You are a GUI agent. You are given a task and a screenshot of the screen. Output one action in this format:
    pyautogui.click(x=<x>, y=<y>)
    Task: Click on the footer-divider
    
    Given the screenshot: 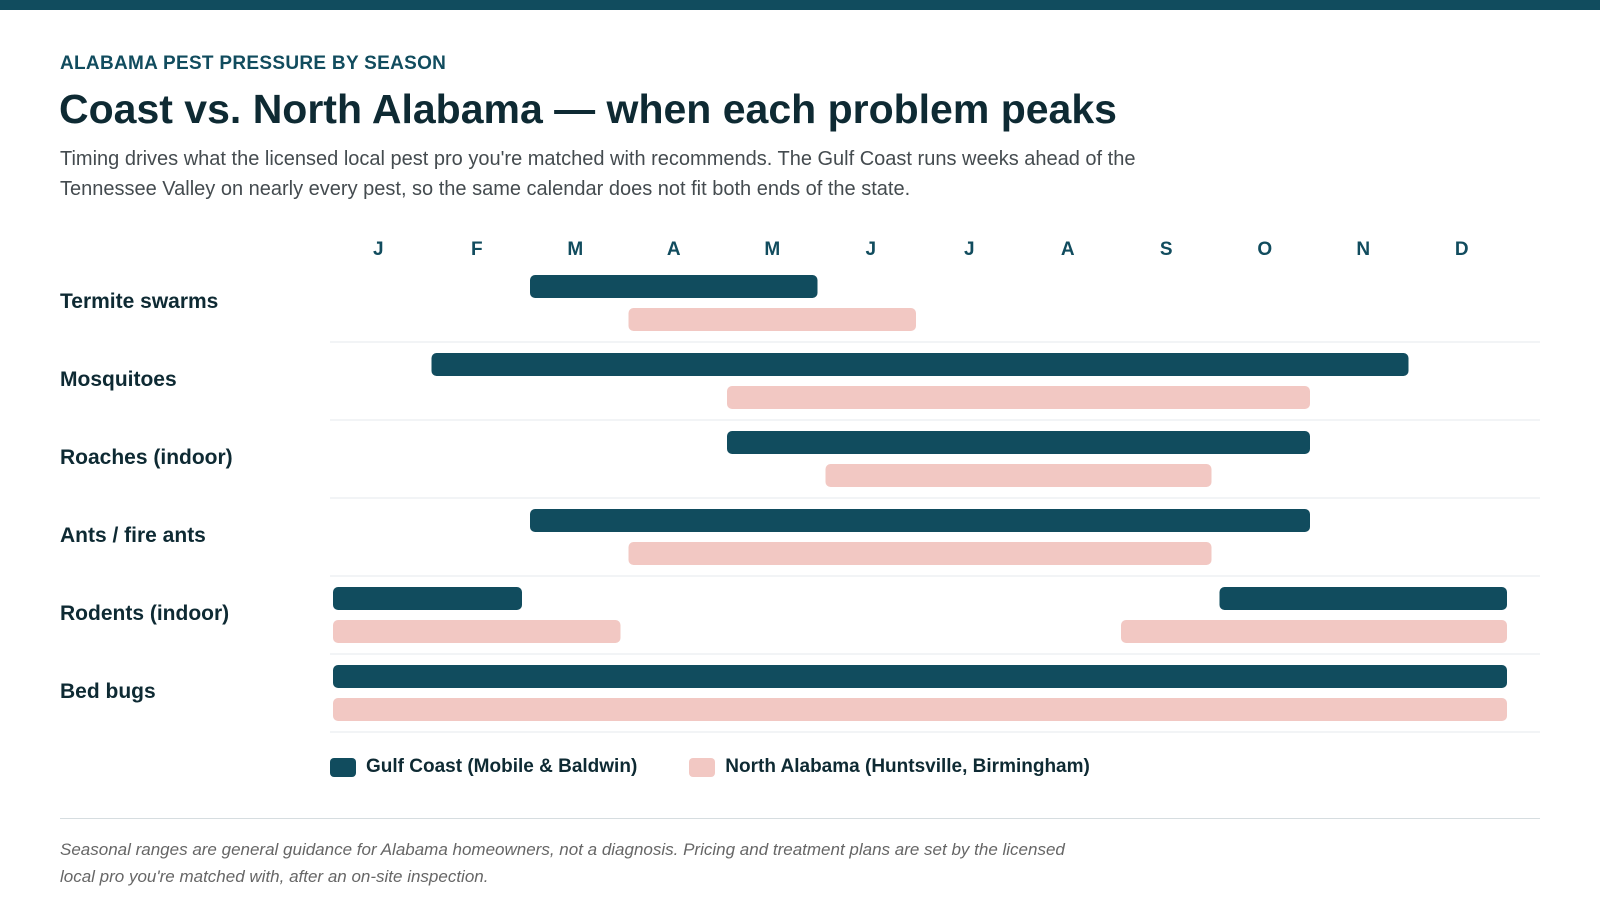 What is the action you would take?
    pyautogui.click(x=800, y=818)
    